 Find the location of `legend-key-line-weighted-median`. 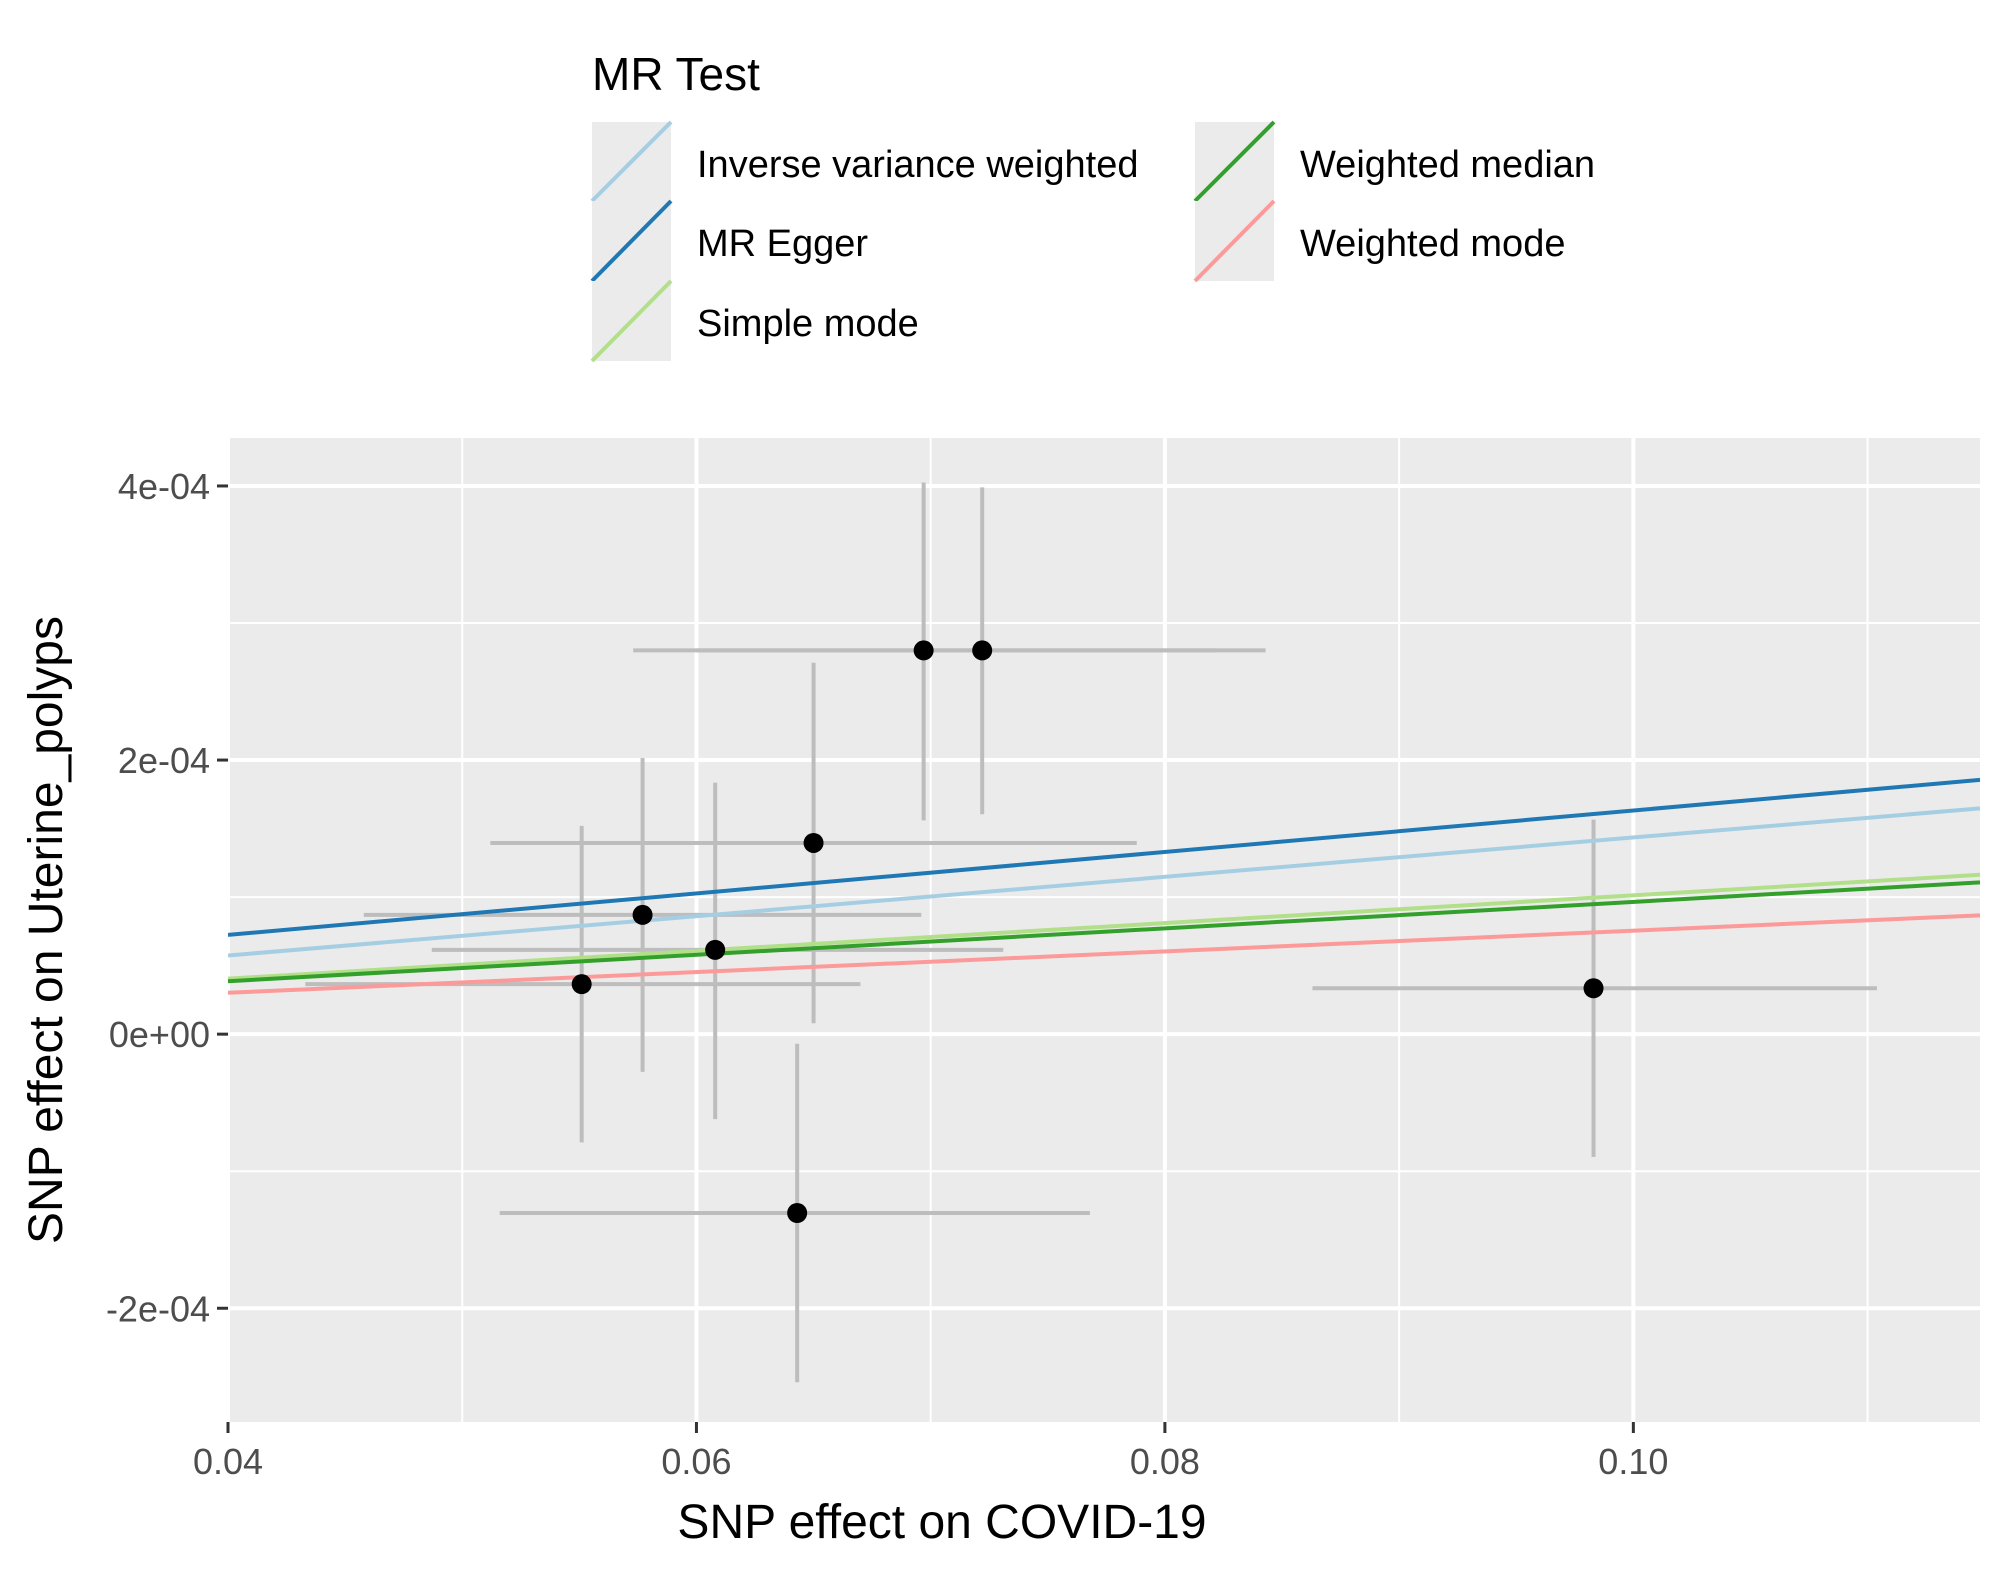

legend-key-line-weighted-median is located at coordinates (1234, 161).